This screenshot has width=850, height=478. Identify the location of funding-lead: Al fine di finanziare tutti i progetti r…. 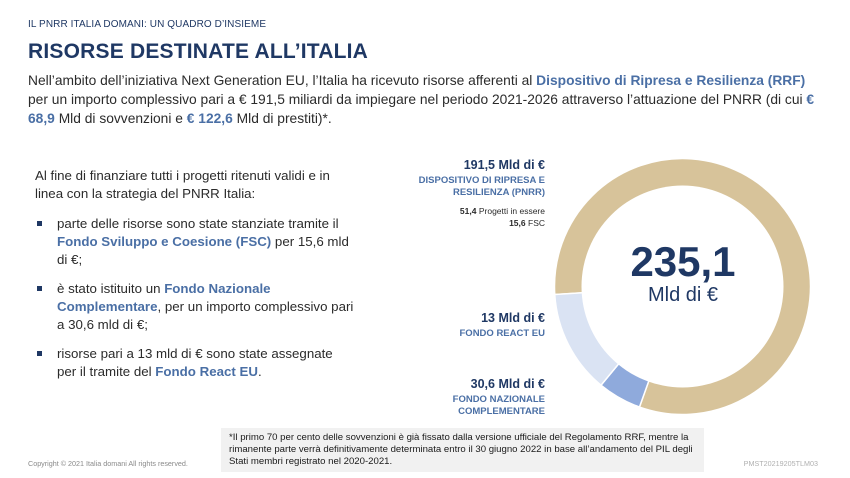
(182, 184).